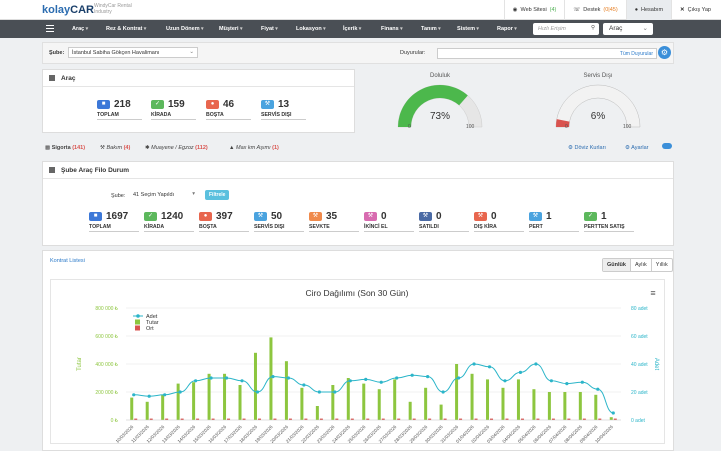 The width and height of the screenshot is (721, 451). What do you see at coordinates (108, 115) in the screenshot?
I see `stat-label: TOPLAM` at bounding box center [108, 115].